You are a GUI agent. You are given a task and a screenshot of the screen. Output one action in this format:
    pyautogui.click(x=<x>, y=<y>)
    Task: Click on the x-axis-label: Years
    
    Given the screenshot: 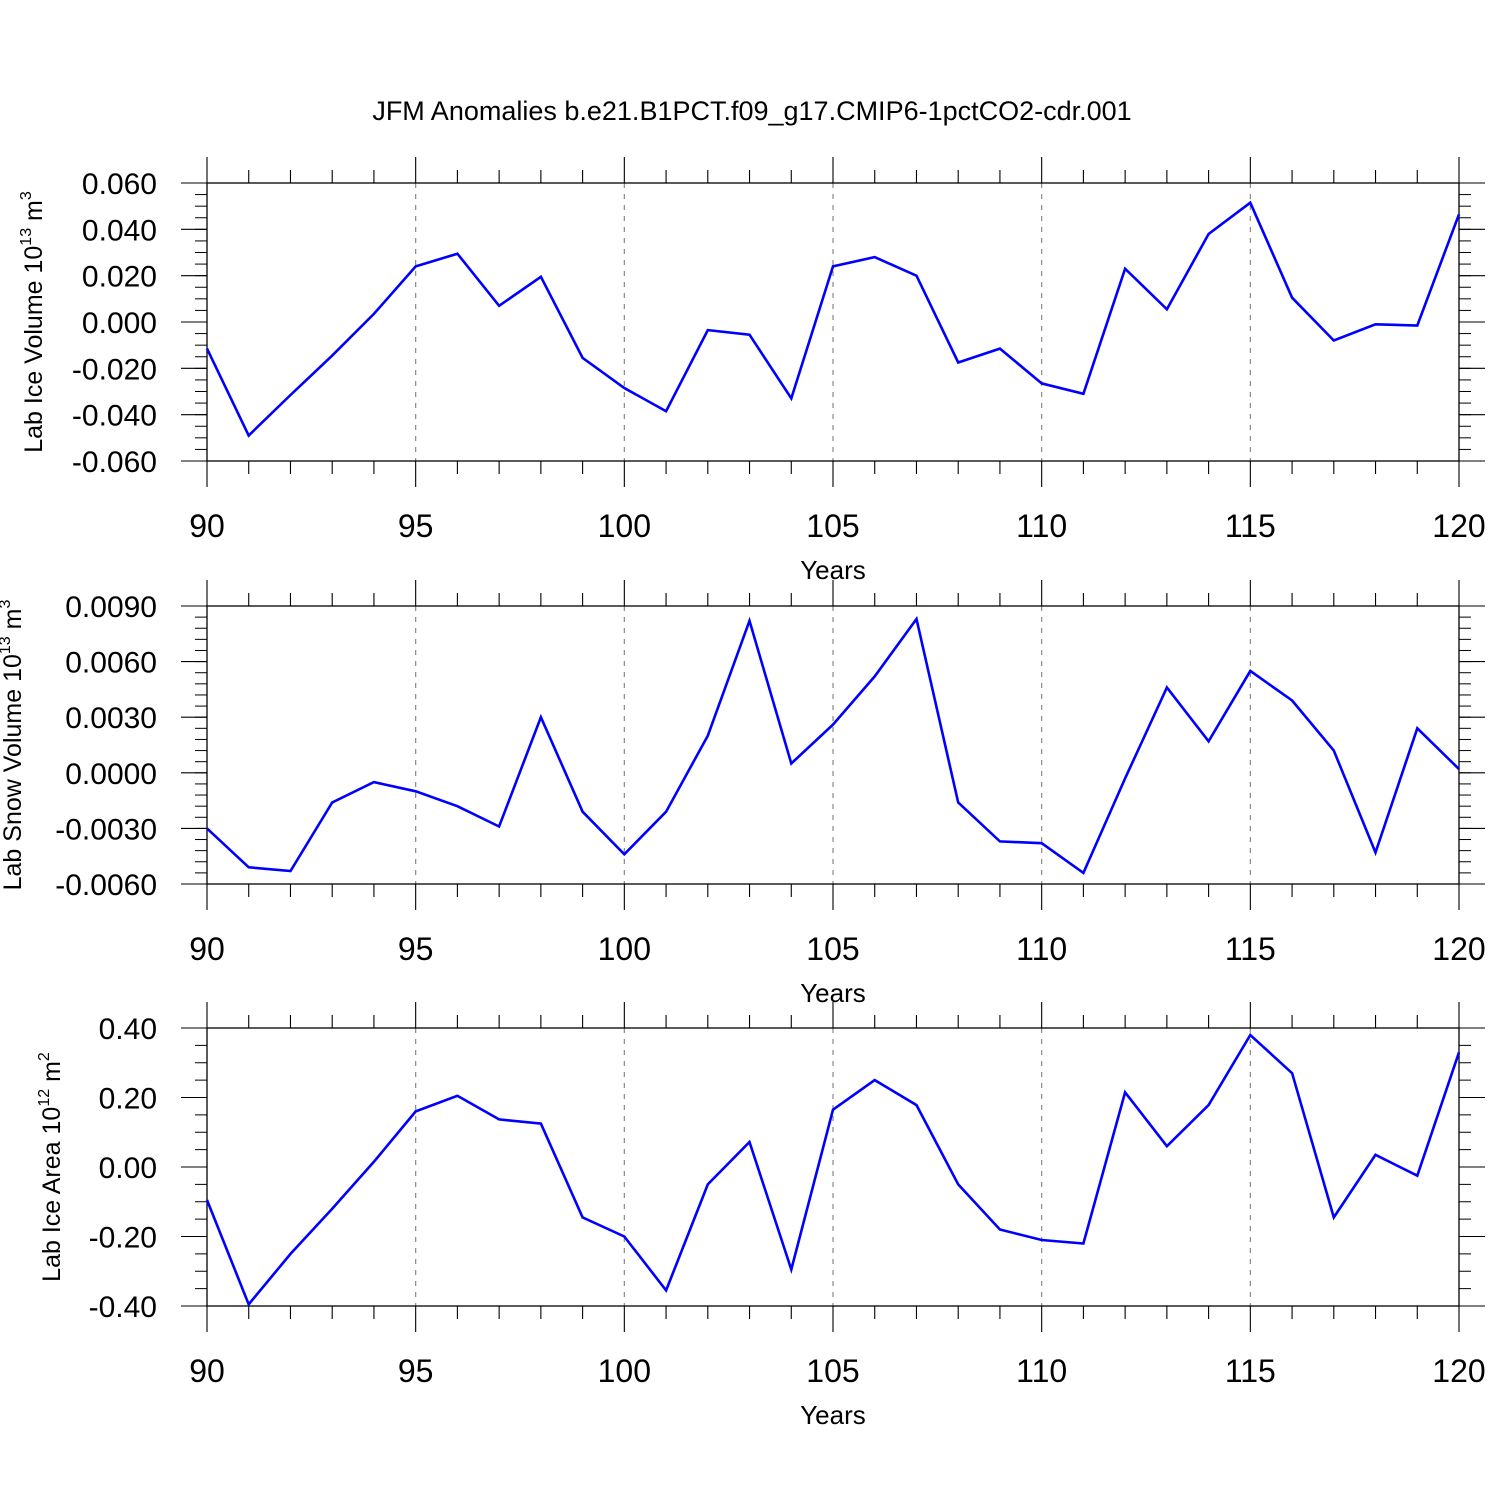 What is the action you would take?
    pyautogui.click(x=833, y=1415)
    